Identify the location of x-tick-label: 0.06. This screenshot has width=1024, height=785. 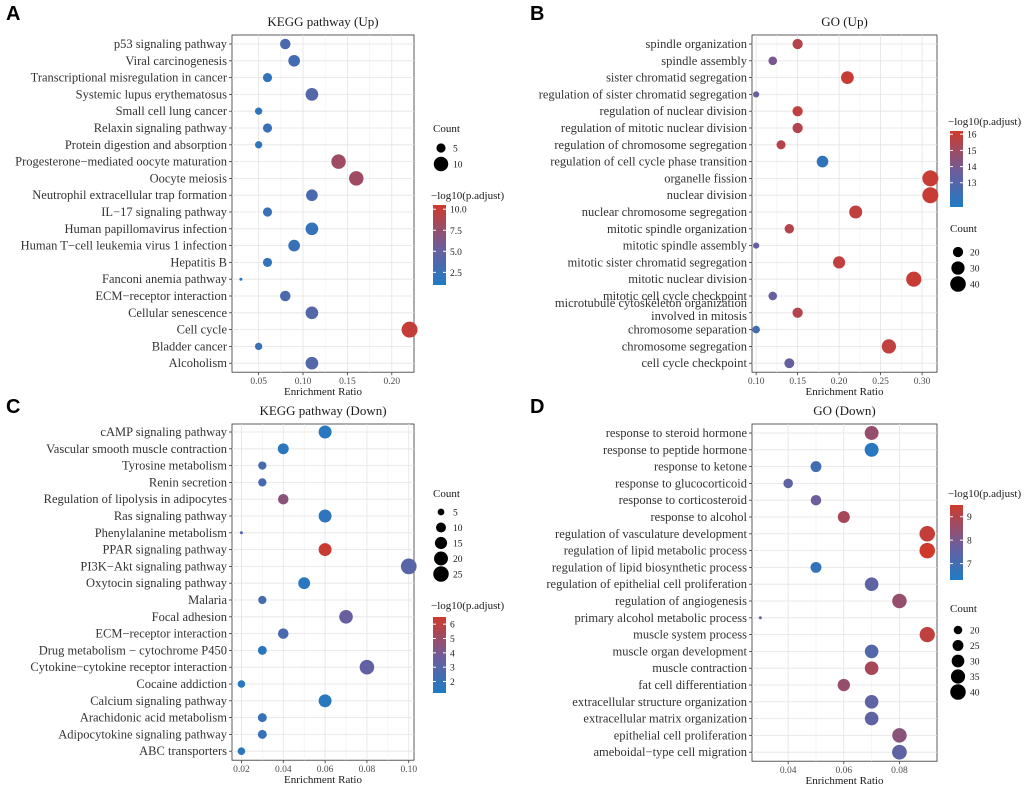
(843, 771).